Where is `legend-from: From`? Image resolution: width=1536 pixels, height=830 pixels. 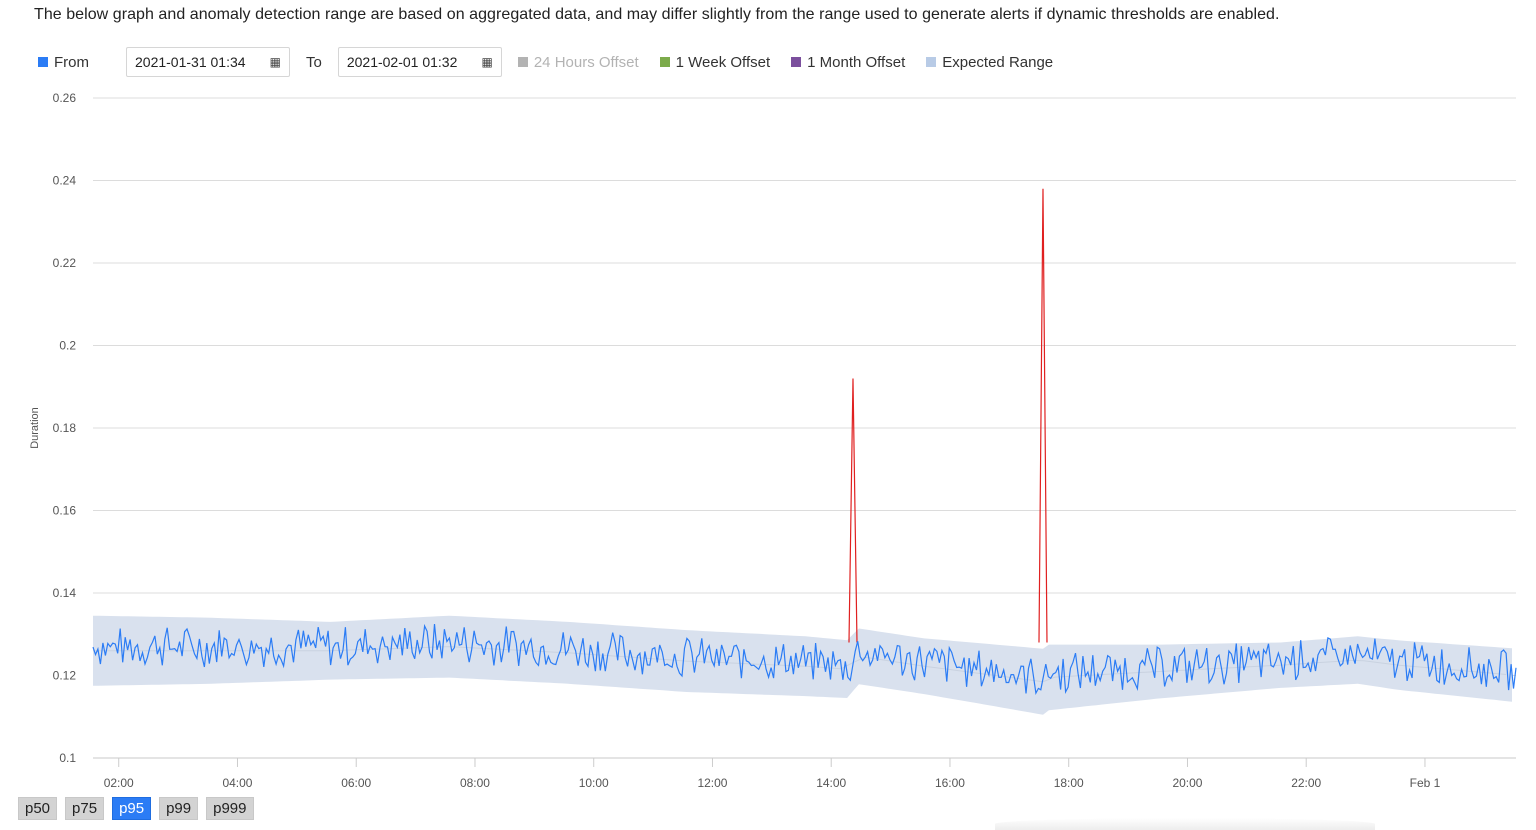 legend-from: From is located at coordinates (71, 62).